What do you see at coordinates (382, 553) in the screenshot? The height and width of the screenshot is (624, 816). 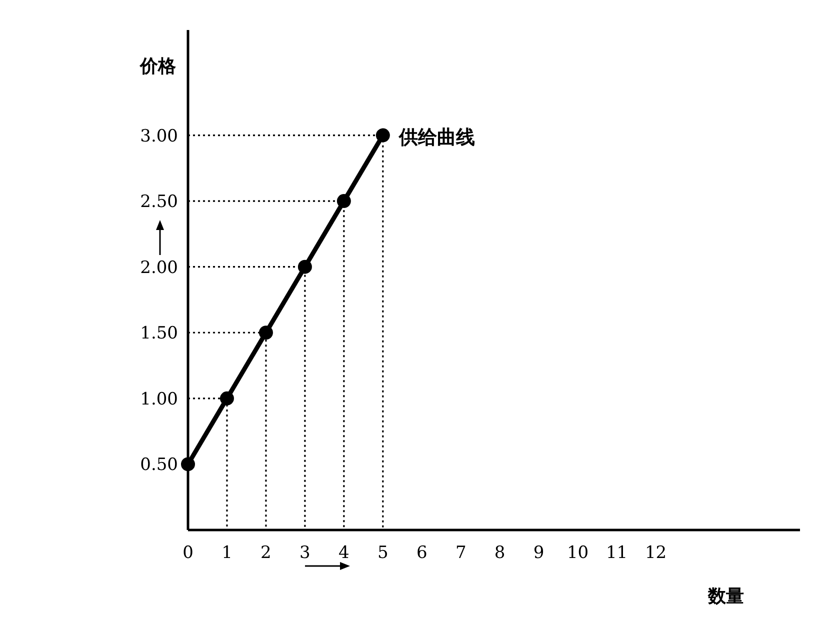 I see `x-tick-label: 5` at bounding box center [382, 553].